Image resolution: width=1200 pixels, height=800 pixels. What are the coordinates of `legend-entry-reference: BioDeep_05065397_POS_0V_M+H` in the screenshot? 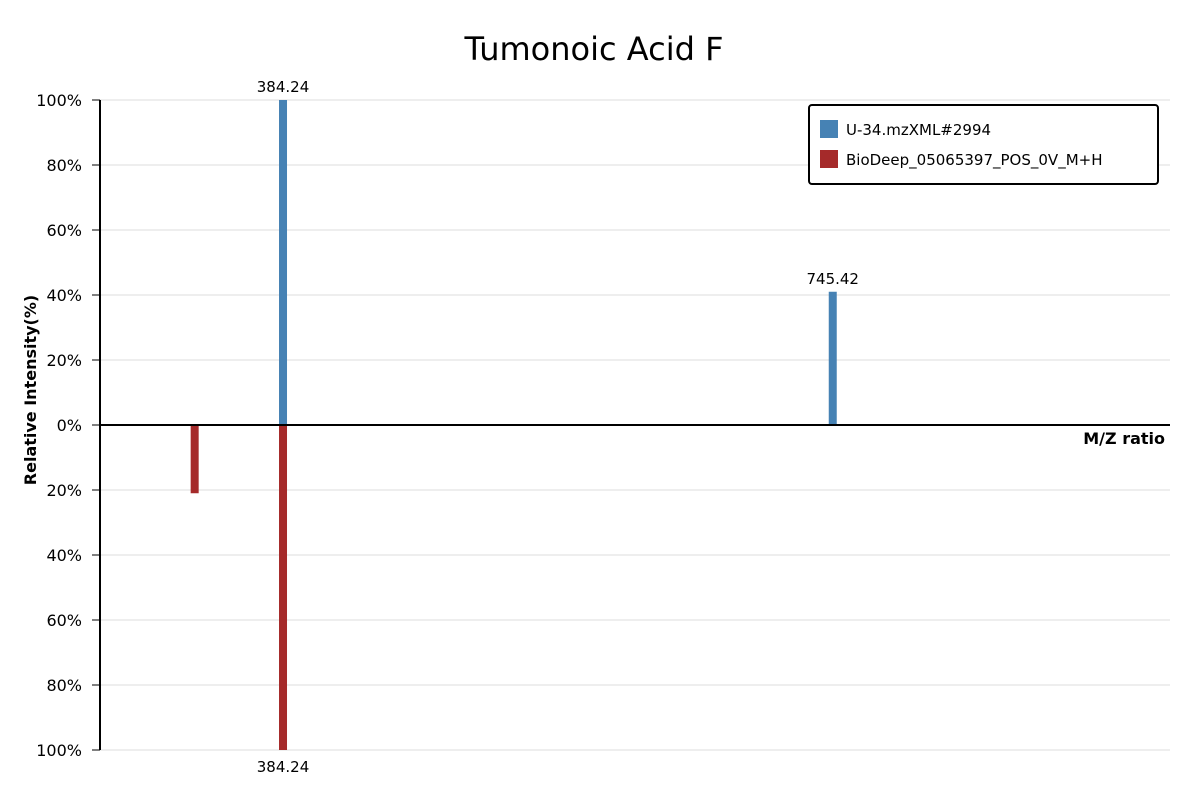 It's located at (974, 160).